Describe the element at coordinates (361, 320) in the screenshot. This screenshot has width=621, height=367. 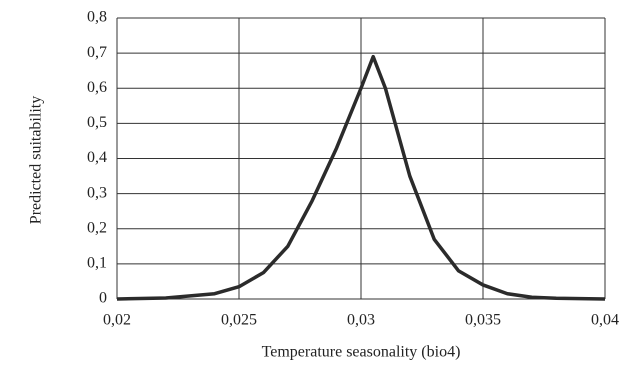
I see `x-tick-label: 0,03` at that location.